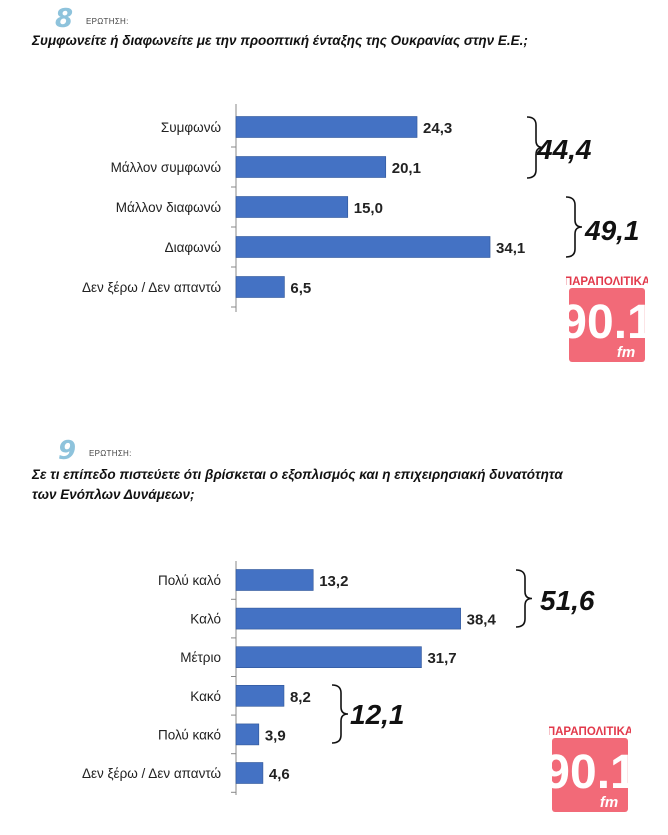 This screenshot has width=668, height=835. What do you see at coordinates (279, 774) in the screenshot?
I see `value-label: 4,6` at bounding box center [279, 774].